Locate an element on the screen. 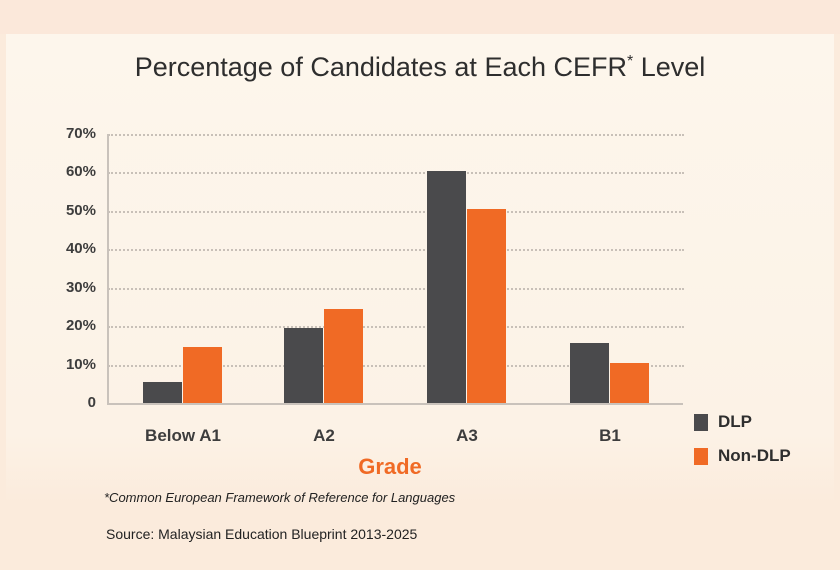 The height and width of the screenshot is (570, 840). legend-item-dlp: DLP is located at coordinates (723, 422).